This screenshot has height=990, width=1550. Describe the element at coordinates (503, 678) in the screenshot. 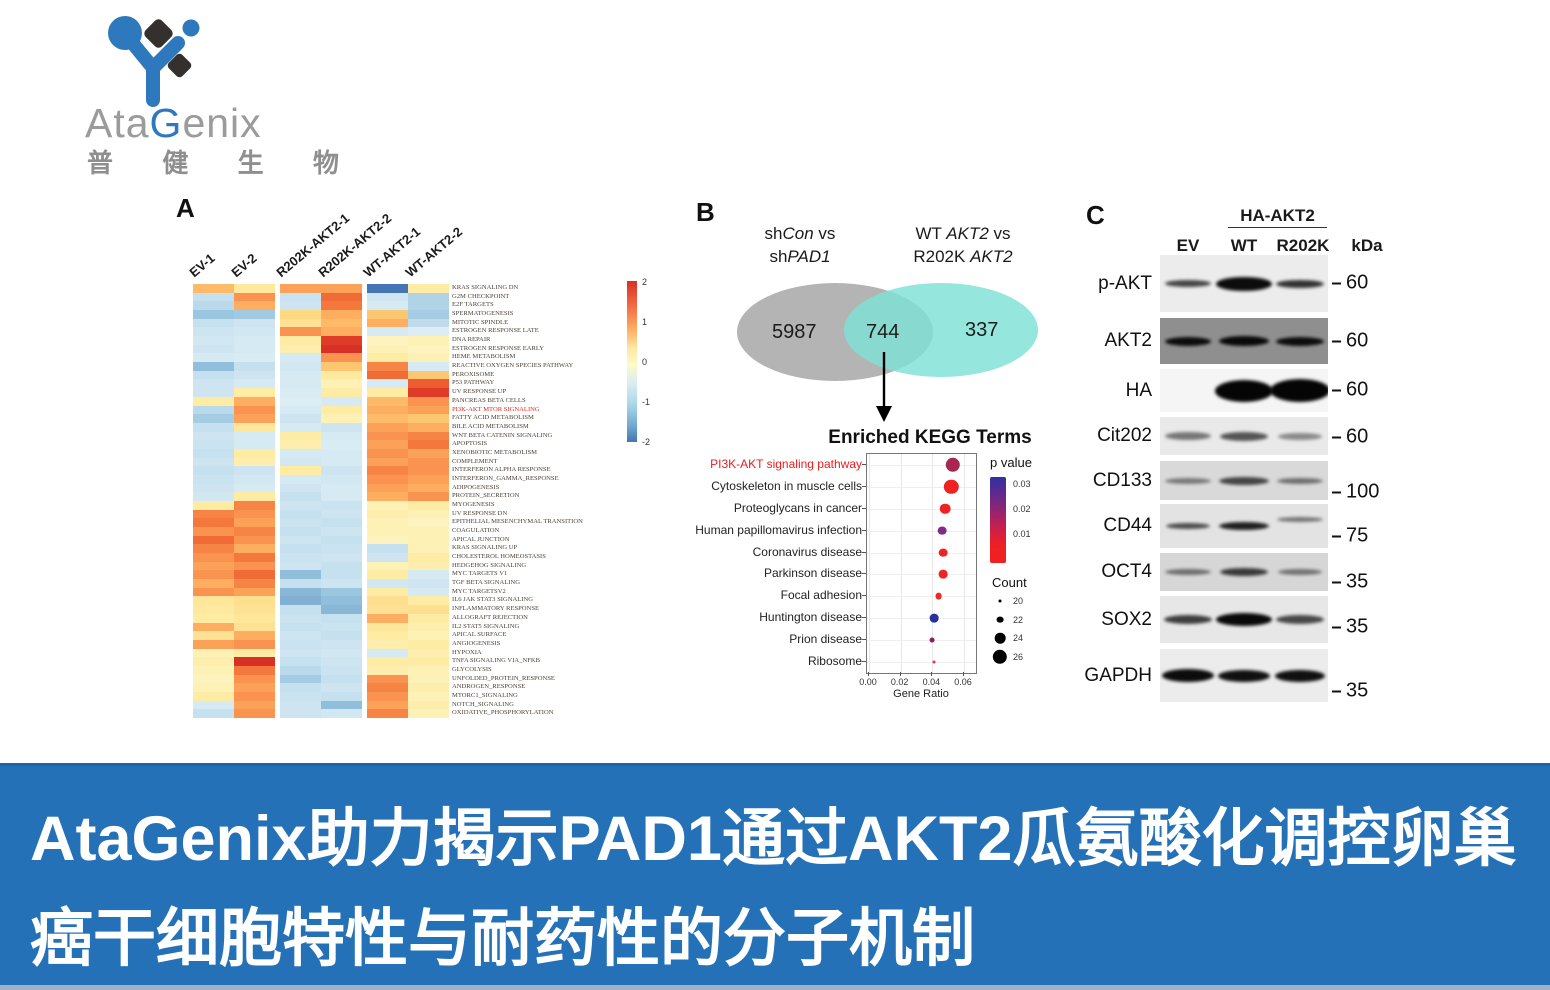

I see `heatmap-row-label: UNFOLDED_PROTEIN_RESPONSE` at that location.